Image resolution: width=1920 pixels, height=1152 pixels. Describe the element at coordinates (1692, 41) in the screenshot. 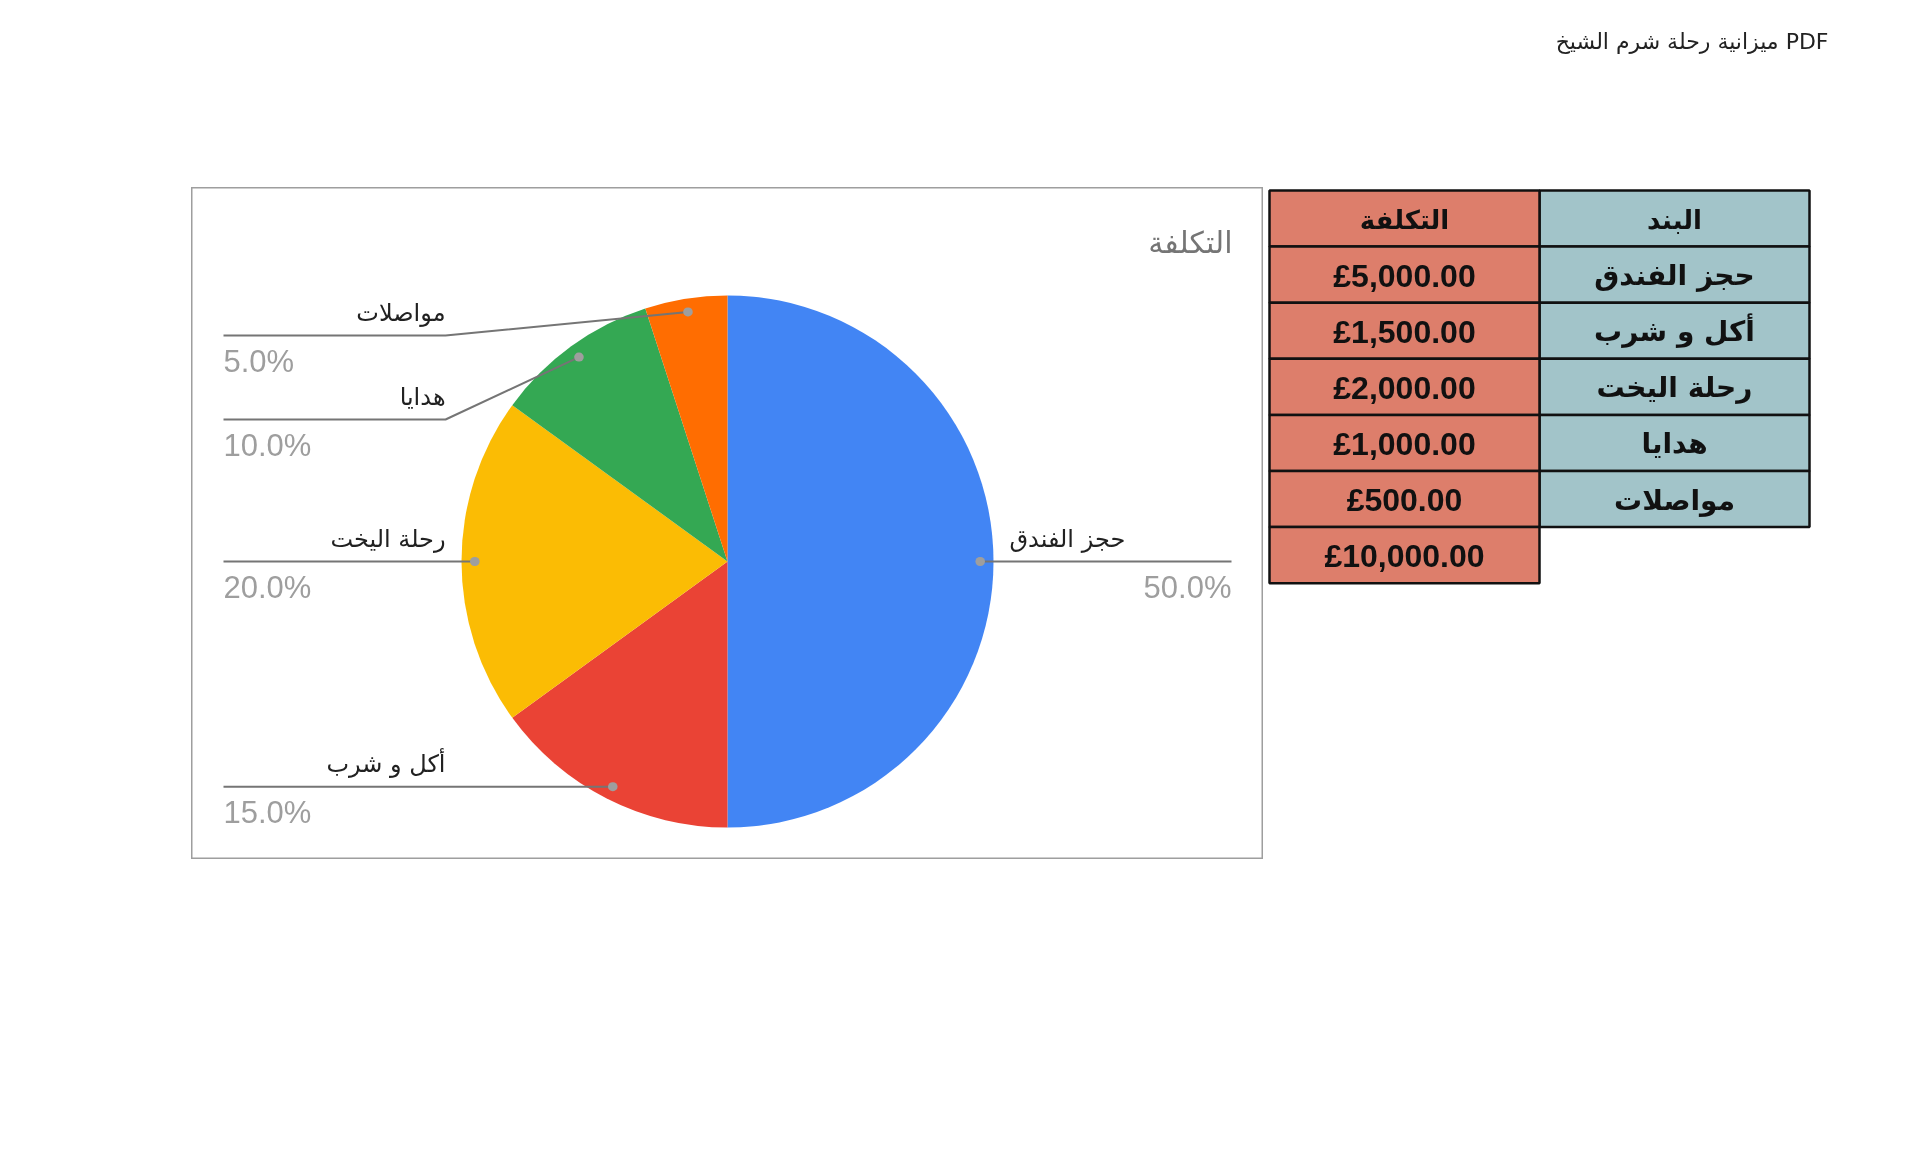

I see `text: ميزانية رحلة شرم الشيخ PDF` at that location.